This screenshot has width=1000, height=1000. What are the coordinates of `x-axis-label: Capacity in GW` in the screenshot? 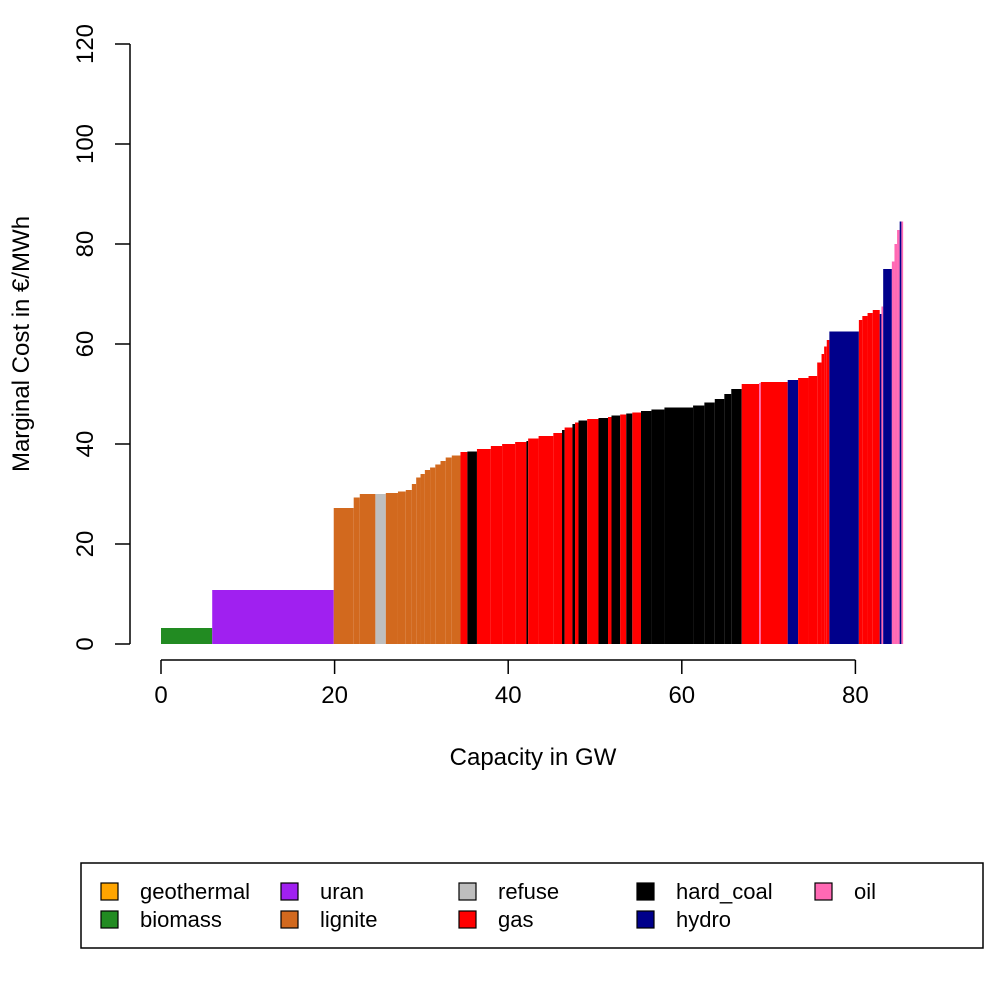 It's located at (533, 757).